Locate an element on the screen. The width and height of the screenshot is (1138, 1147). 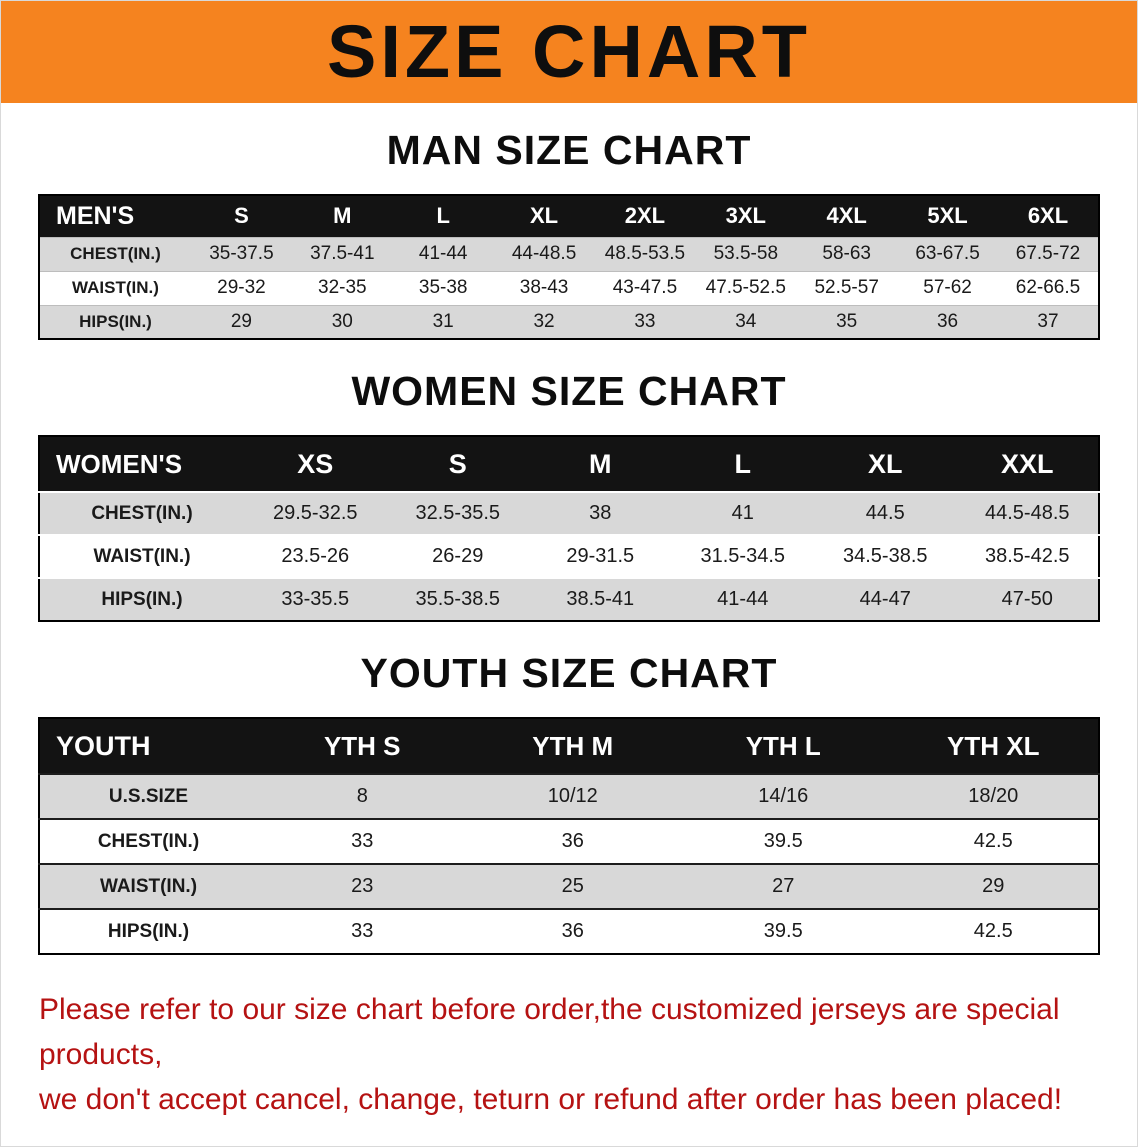
value-cell: 53.5-58 is located at coordinates (746, 253).